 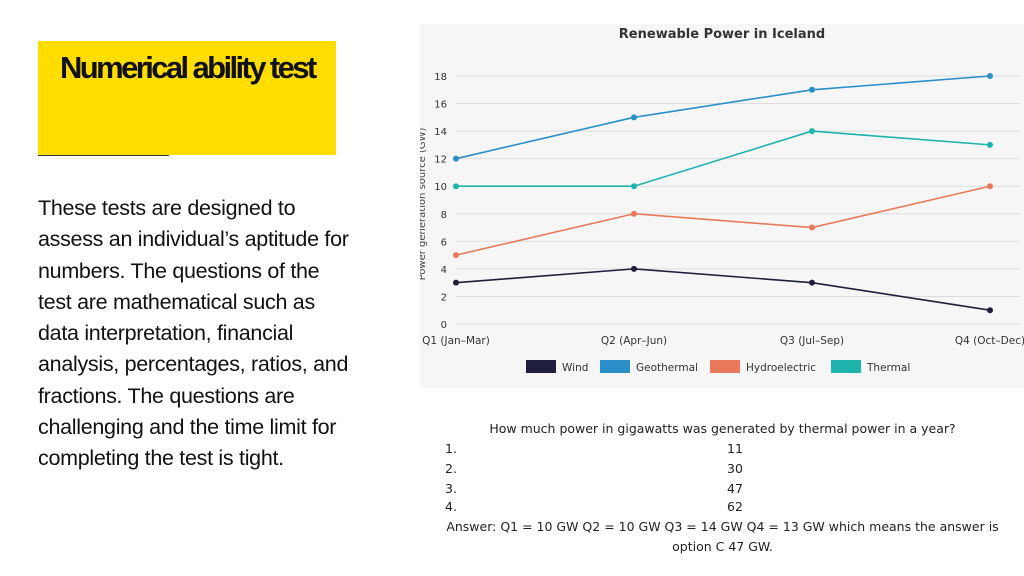 What do you see at coordinates (722, 451) in the screenshot?
I see `option-row: 1. 11` at bounding box center [722, 451].